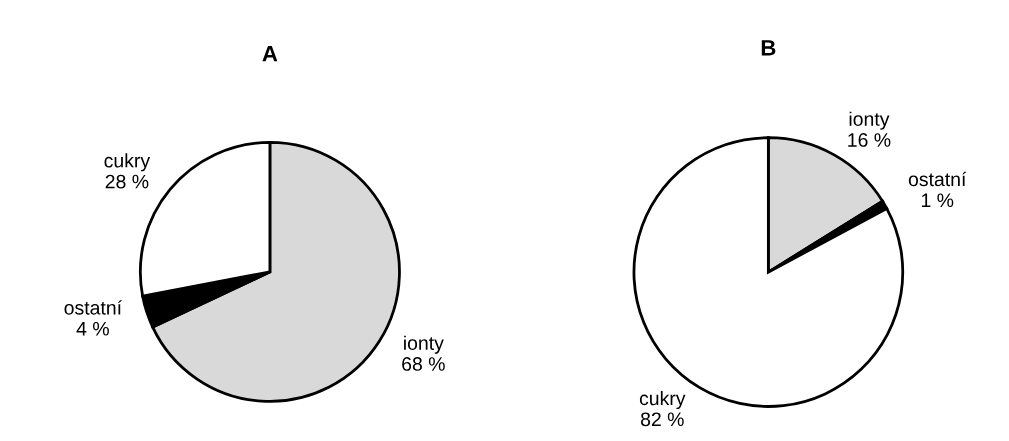 Image resolution: width=1009 pixels, height=441 pixels. What do you see at coordinates (869, 140) in the screenshot?
I see `data-label: 16 %` at bounding box center [869, 140].